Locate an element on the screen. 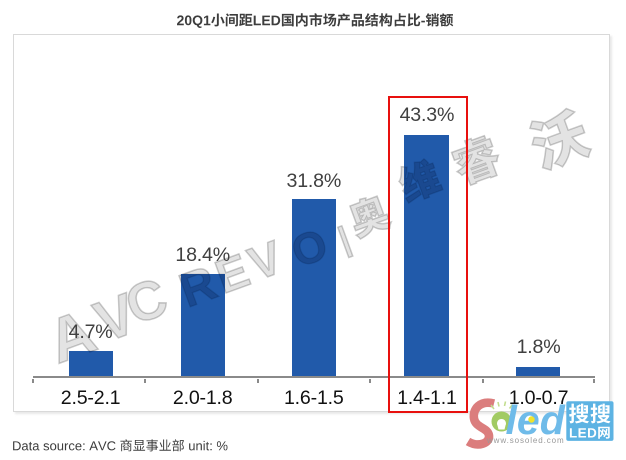 This screenshot has height=460, width=626. svg-text: www.sosoled.com is located at coordinates (525, 440).